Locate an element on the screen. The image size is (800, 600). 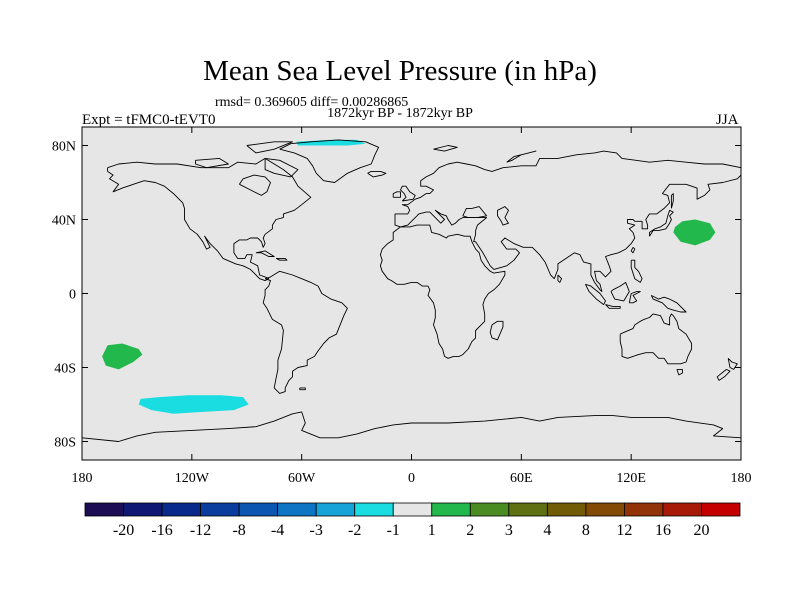
coastline-greenland is located at coordinates (329, 161).